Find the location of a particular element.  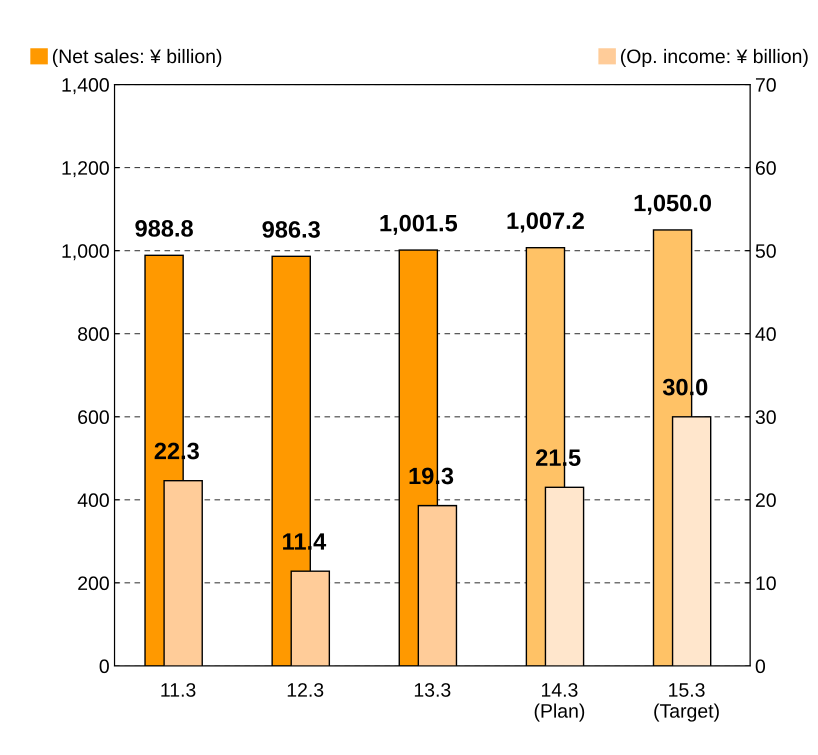

legend-label: (Op. income: ¥ billion) is located at coordinates (714, 58).